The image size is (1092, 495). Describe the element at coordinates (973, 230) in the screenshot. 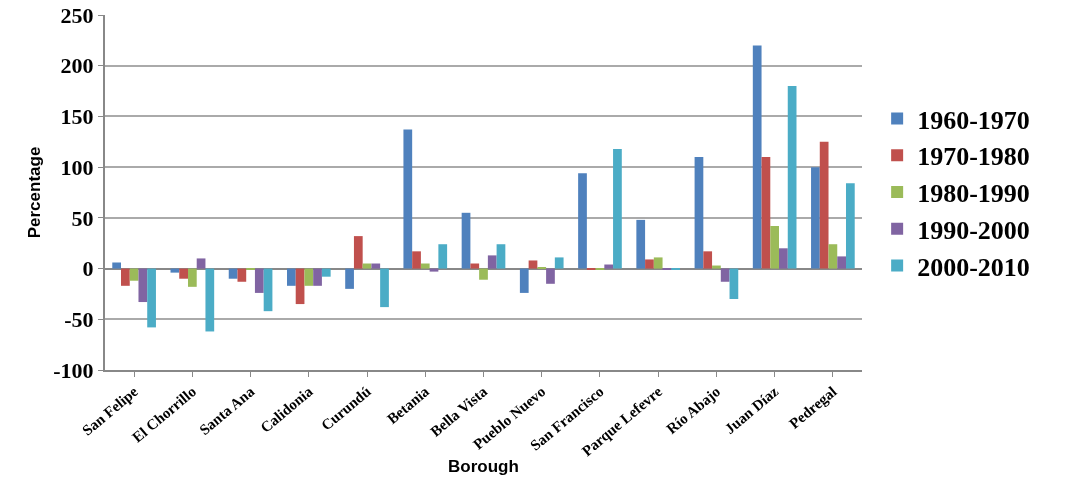

I see `legend-label: 1990-2000` at that location.